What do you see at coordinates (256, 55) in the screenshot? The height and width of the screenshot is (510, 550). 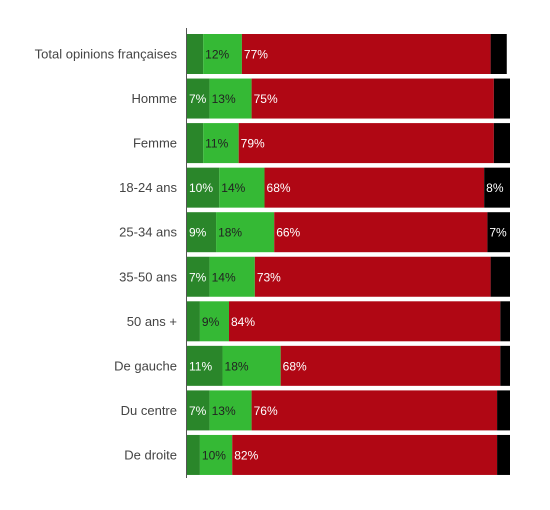 I see `data-label: 77%` at bounding box center [256, 55].